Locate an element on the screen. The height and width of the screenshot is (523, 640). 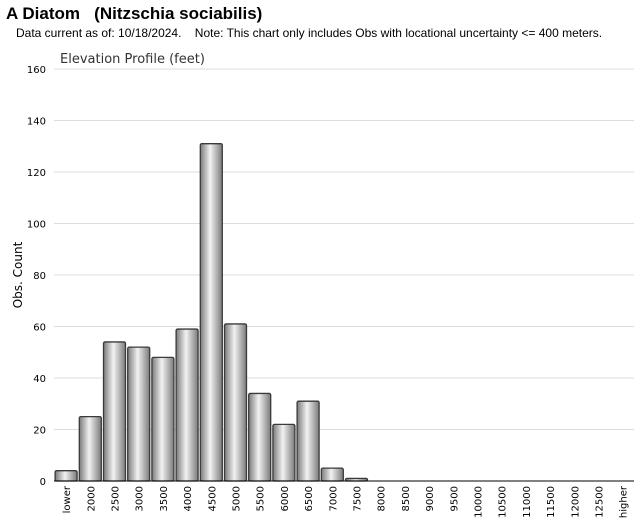
x-tick-label: 10500 is located at coordinates (503, 502).